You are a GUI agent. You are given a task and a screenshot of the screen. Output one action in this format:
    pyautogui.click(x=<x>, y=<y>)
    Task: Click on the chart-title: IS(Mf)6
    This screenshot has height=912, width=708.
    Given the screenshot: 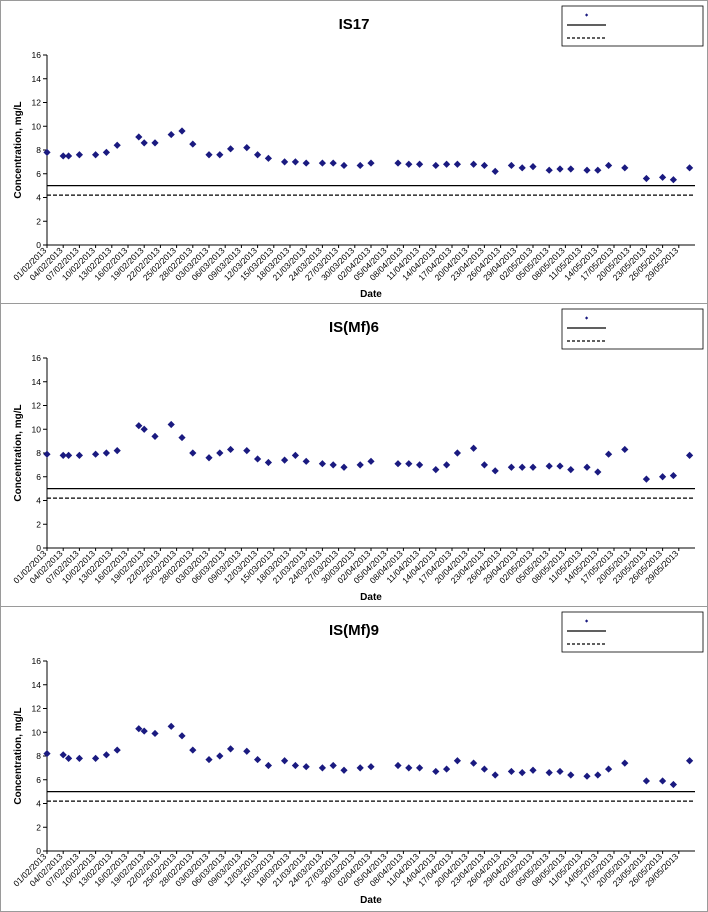 What is the action you would take?
    pyautogui.click(x=354, y=327)
    